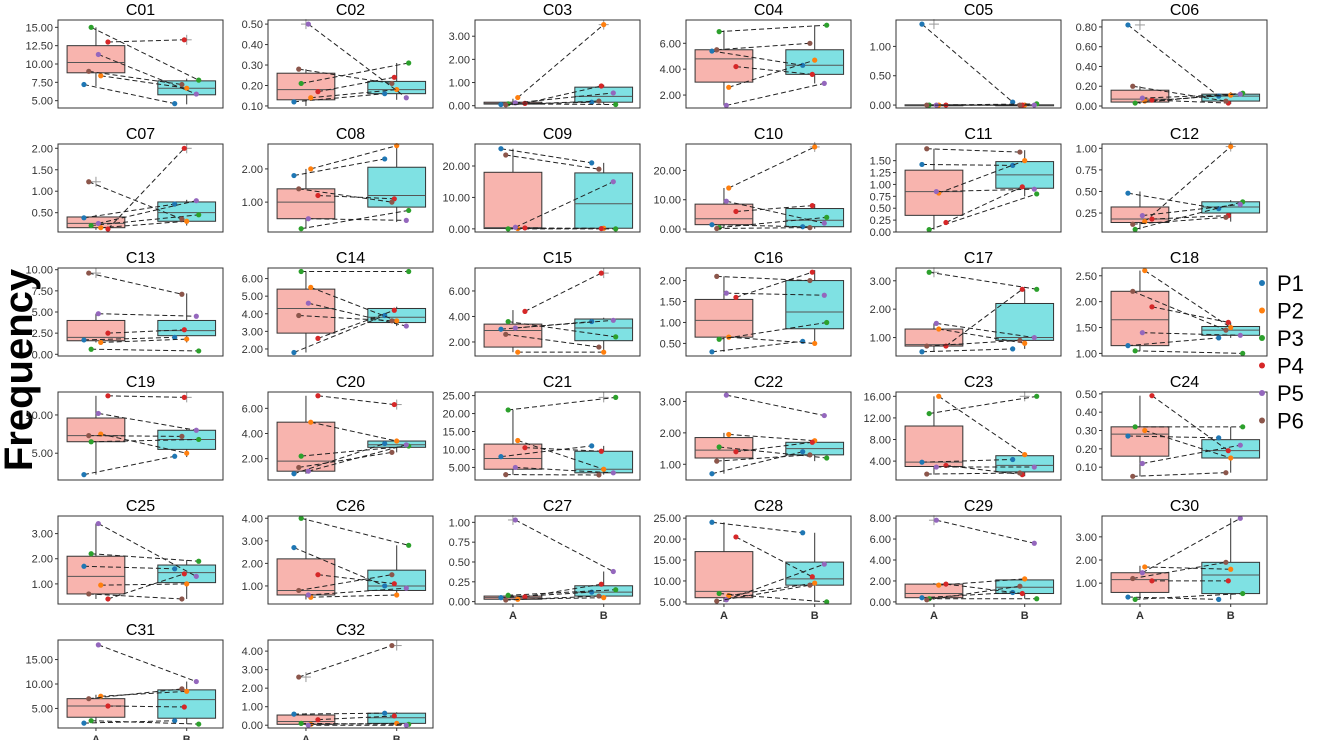 This screenshot has height=740, width=1333. Describe the element at coordinates (1184, 506) in the screenshot. I see `panel-title: C30` at that location.